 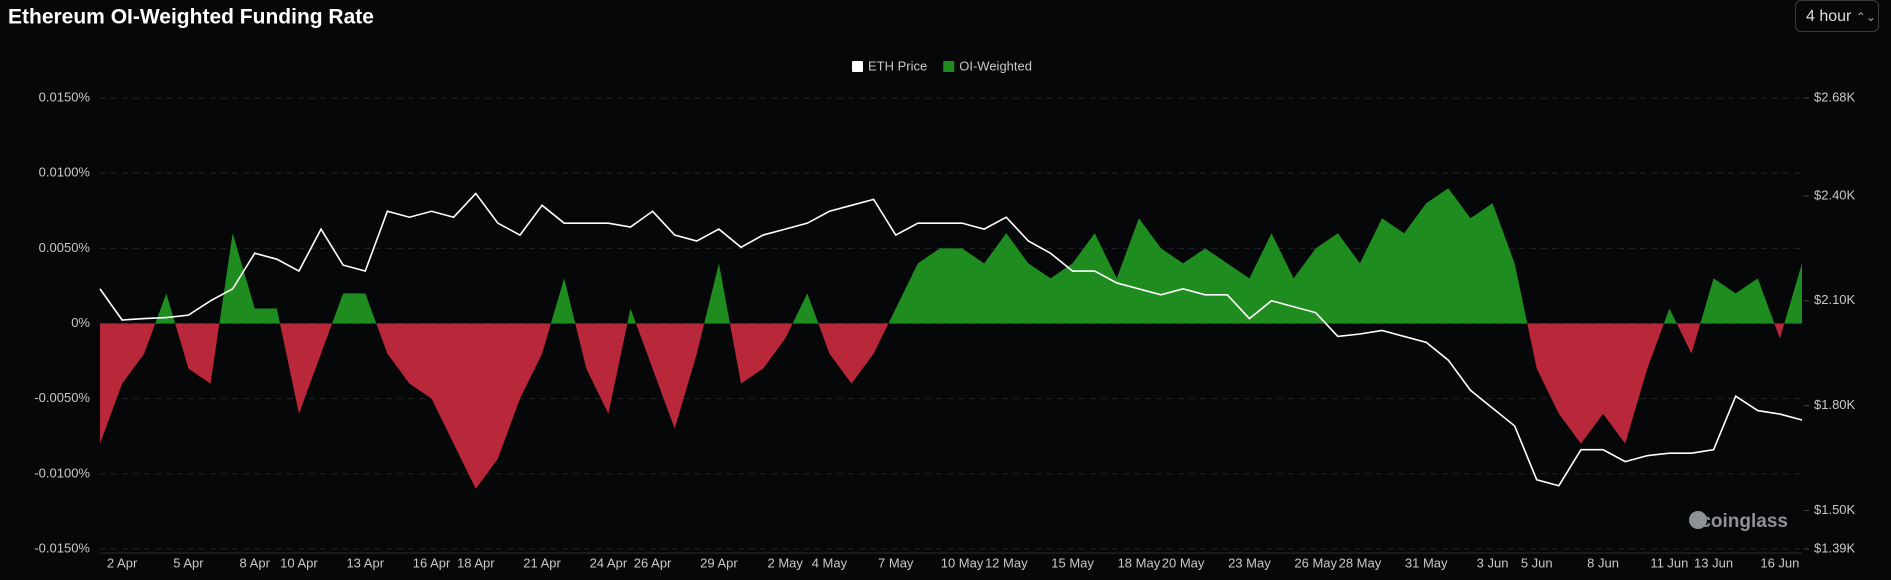 I want to click on x-tick-label: 26 May, so click(x=1315, y=562).